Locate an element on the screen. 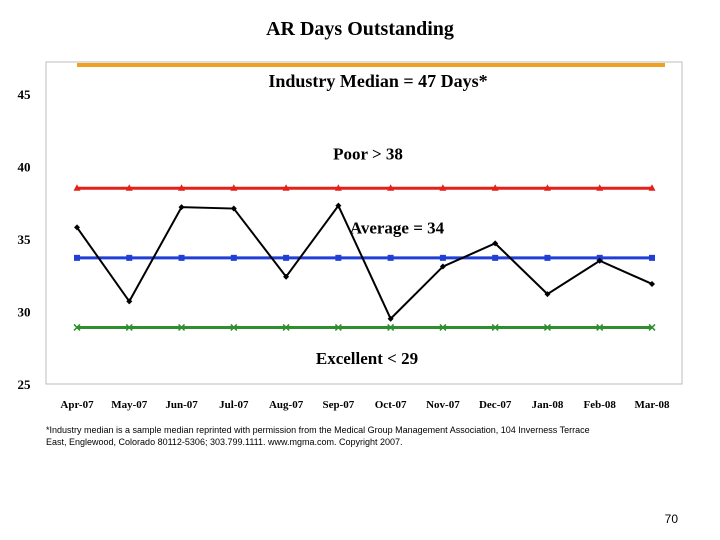 The image size is (720, 540). annotation-label: Excellent < 29 is located at coordinates (367, 358).